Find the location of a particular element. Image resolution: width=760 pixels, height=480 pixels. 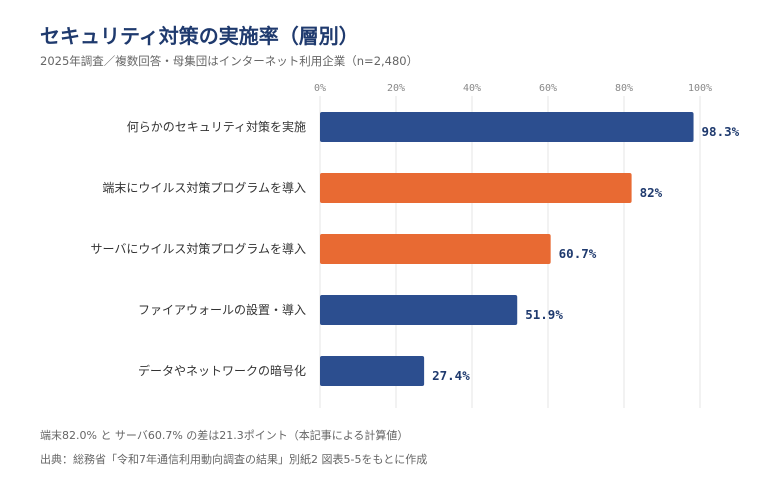

value-label: 27.4% is located at coordinates (451, 375).